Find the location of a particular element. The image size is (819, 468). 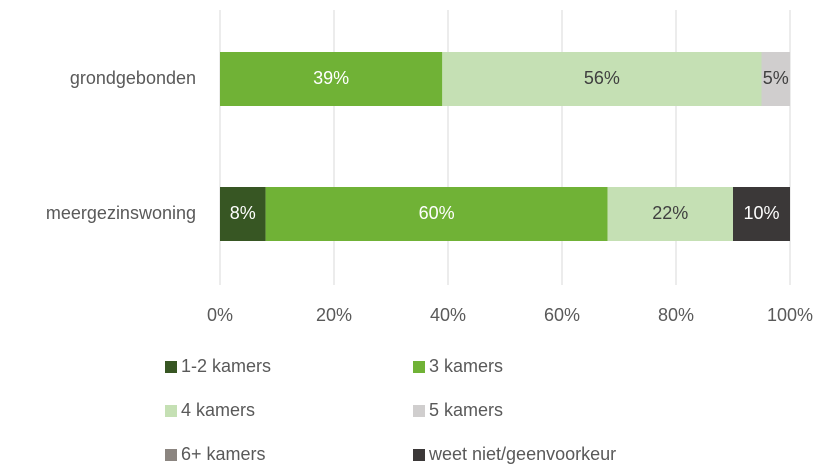

data-label: 8% is located at coordinates (243, 213).